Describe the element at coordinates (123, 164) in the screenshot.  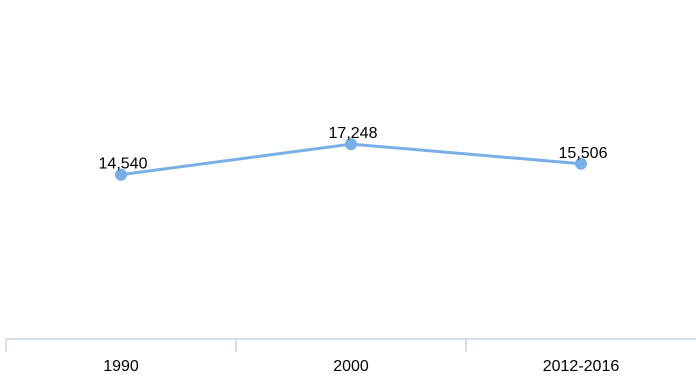
I see `data-label: 14,540` at that location.